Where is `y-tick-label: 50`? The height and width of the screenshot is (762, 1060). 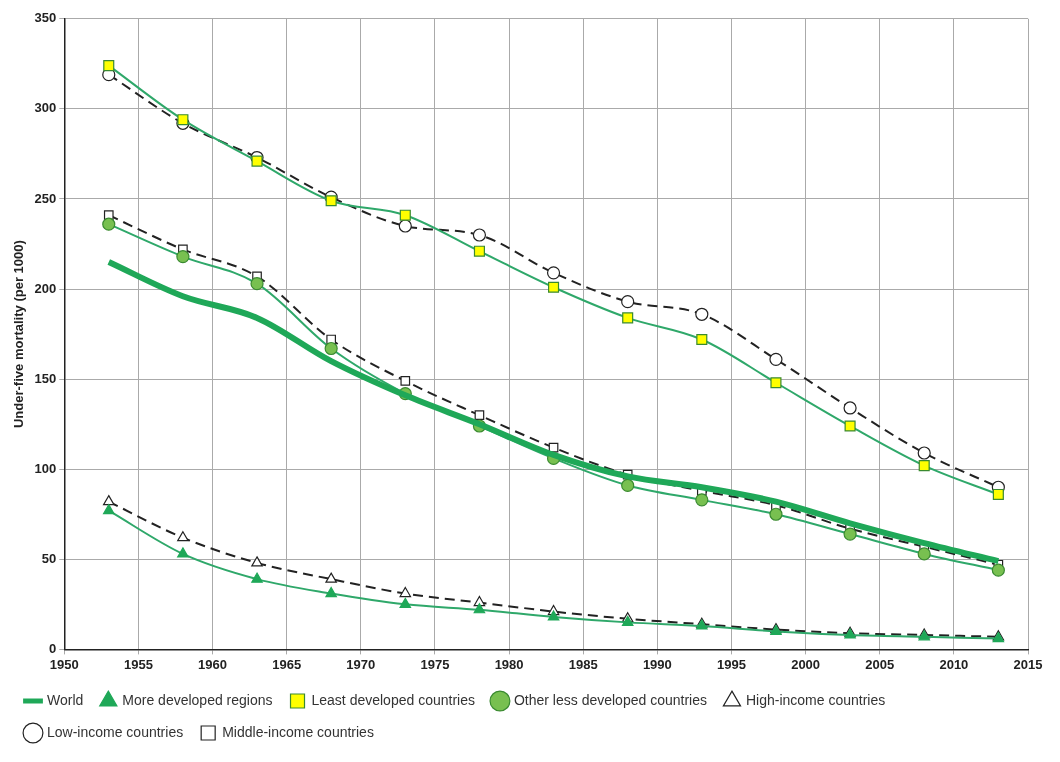 y-tick-label: 50 is located at coordinates (49, 558).